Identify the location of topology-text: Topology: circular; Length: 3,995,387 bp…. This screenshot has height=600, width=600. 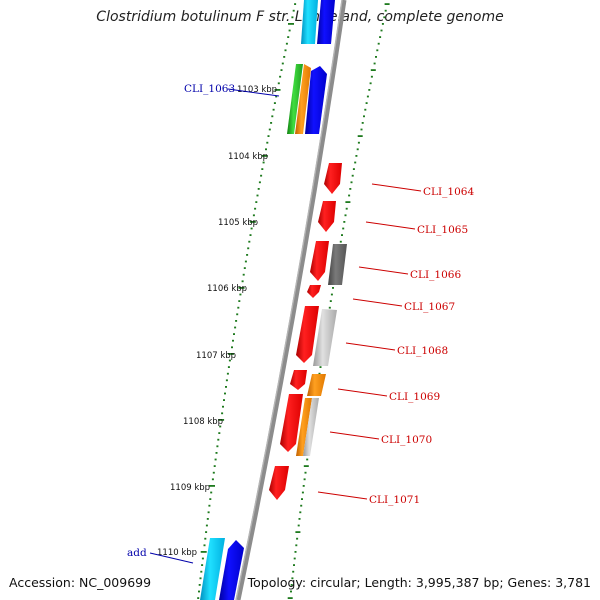
(419, 582).